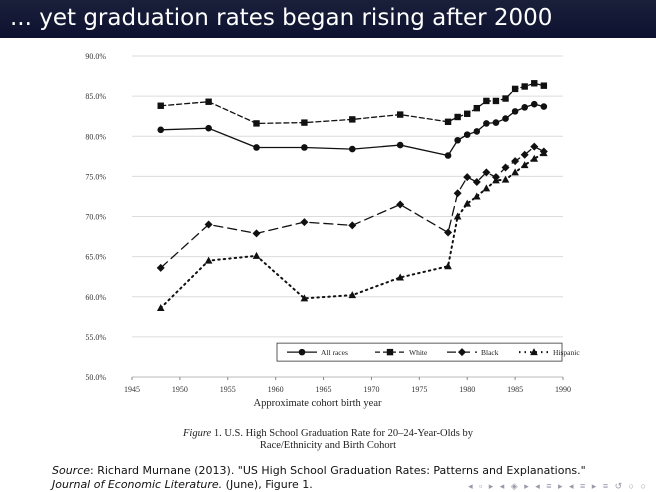  What do you see at coordinates (95, 257) in the screenshot?
I see `y-tick-label: 65.0%` at bounding box center [95, 257].